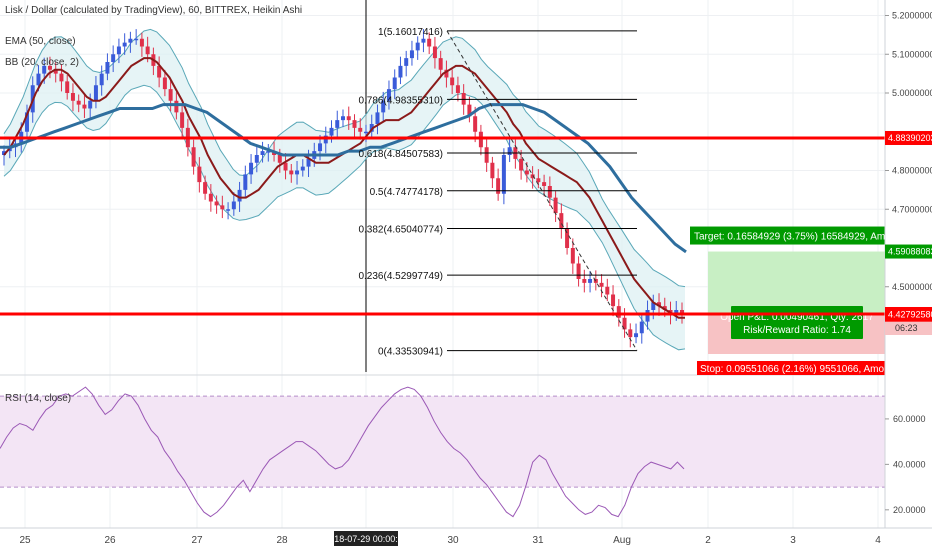 Image resolution: width=932 pixels, height=550 pixels. Describe the element at coordinates (110, 540) in the screenshot. I see `time-tick-label: 26` at that location.